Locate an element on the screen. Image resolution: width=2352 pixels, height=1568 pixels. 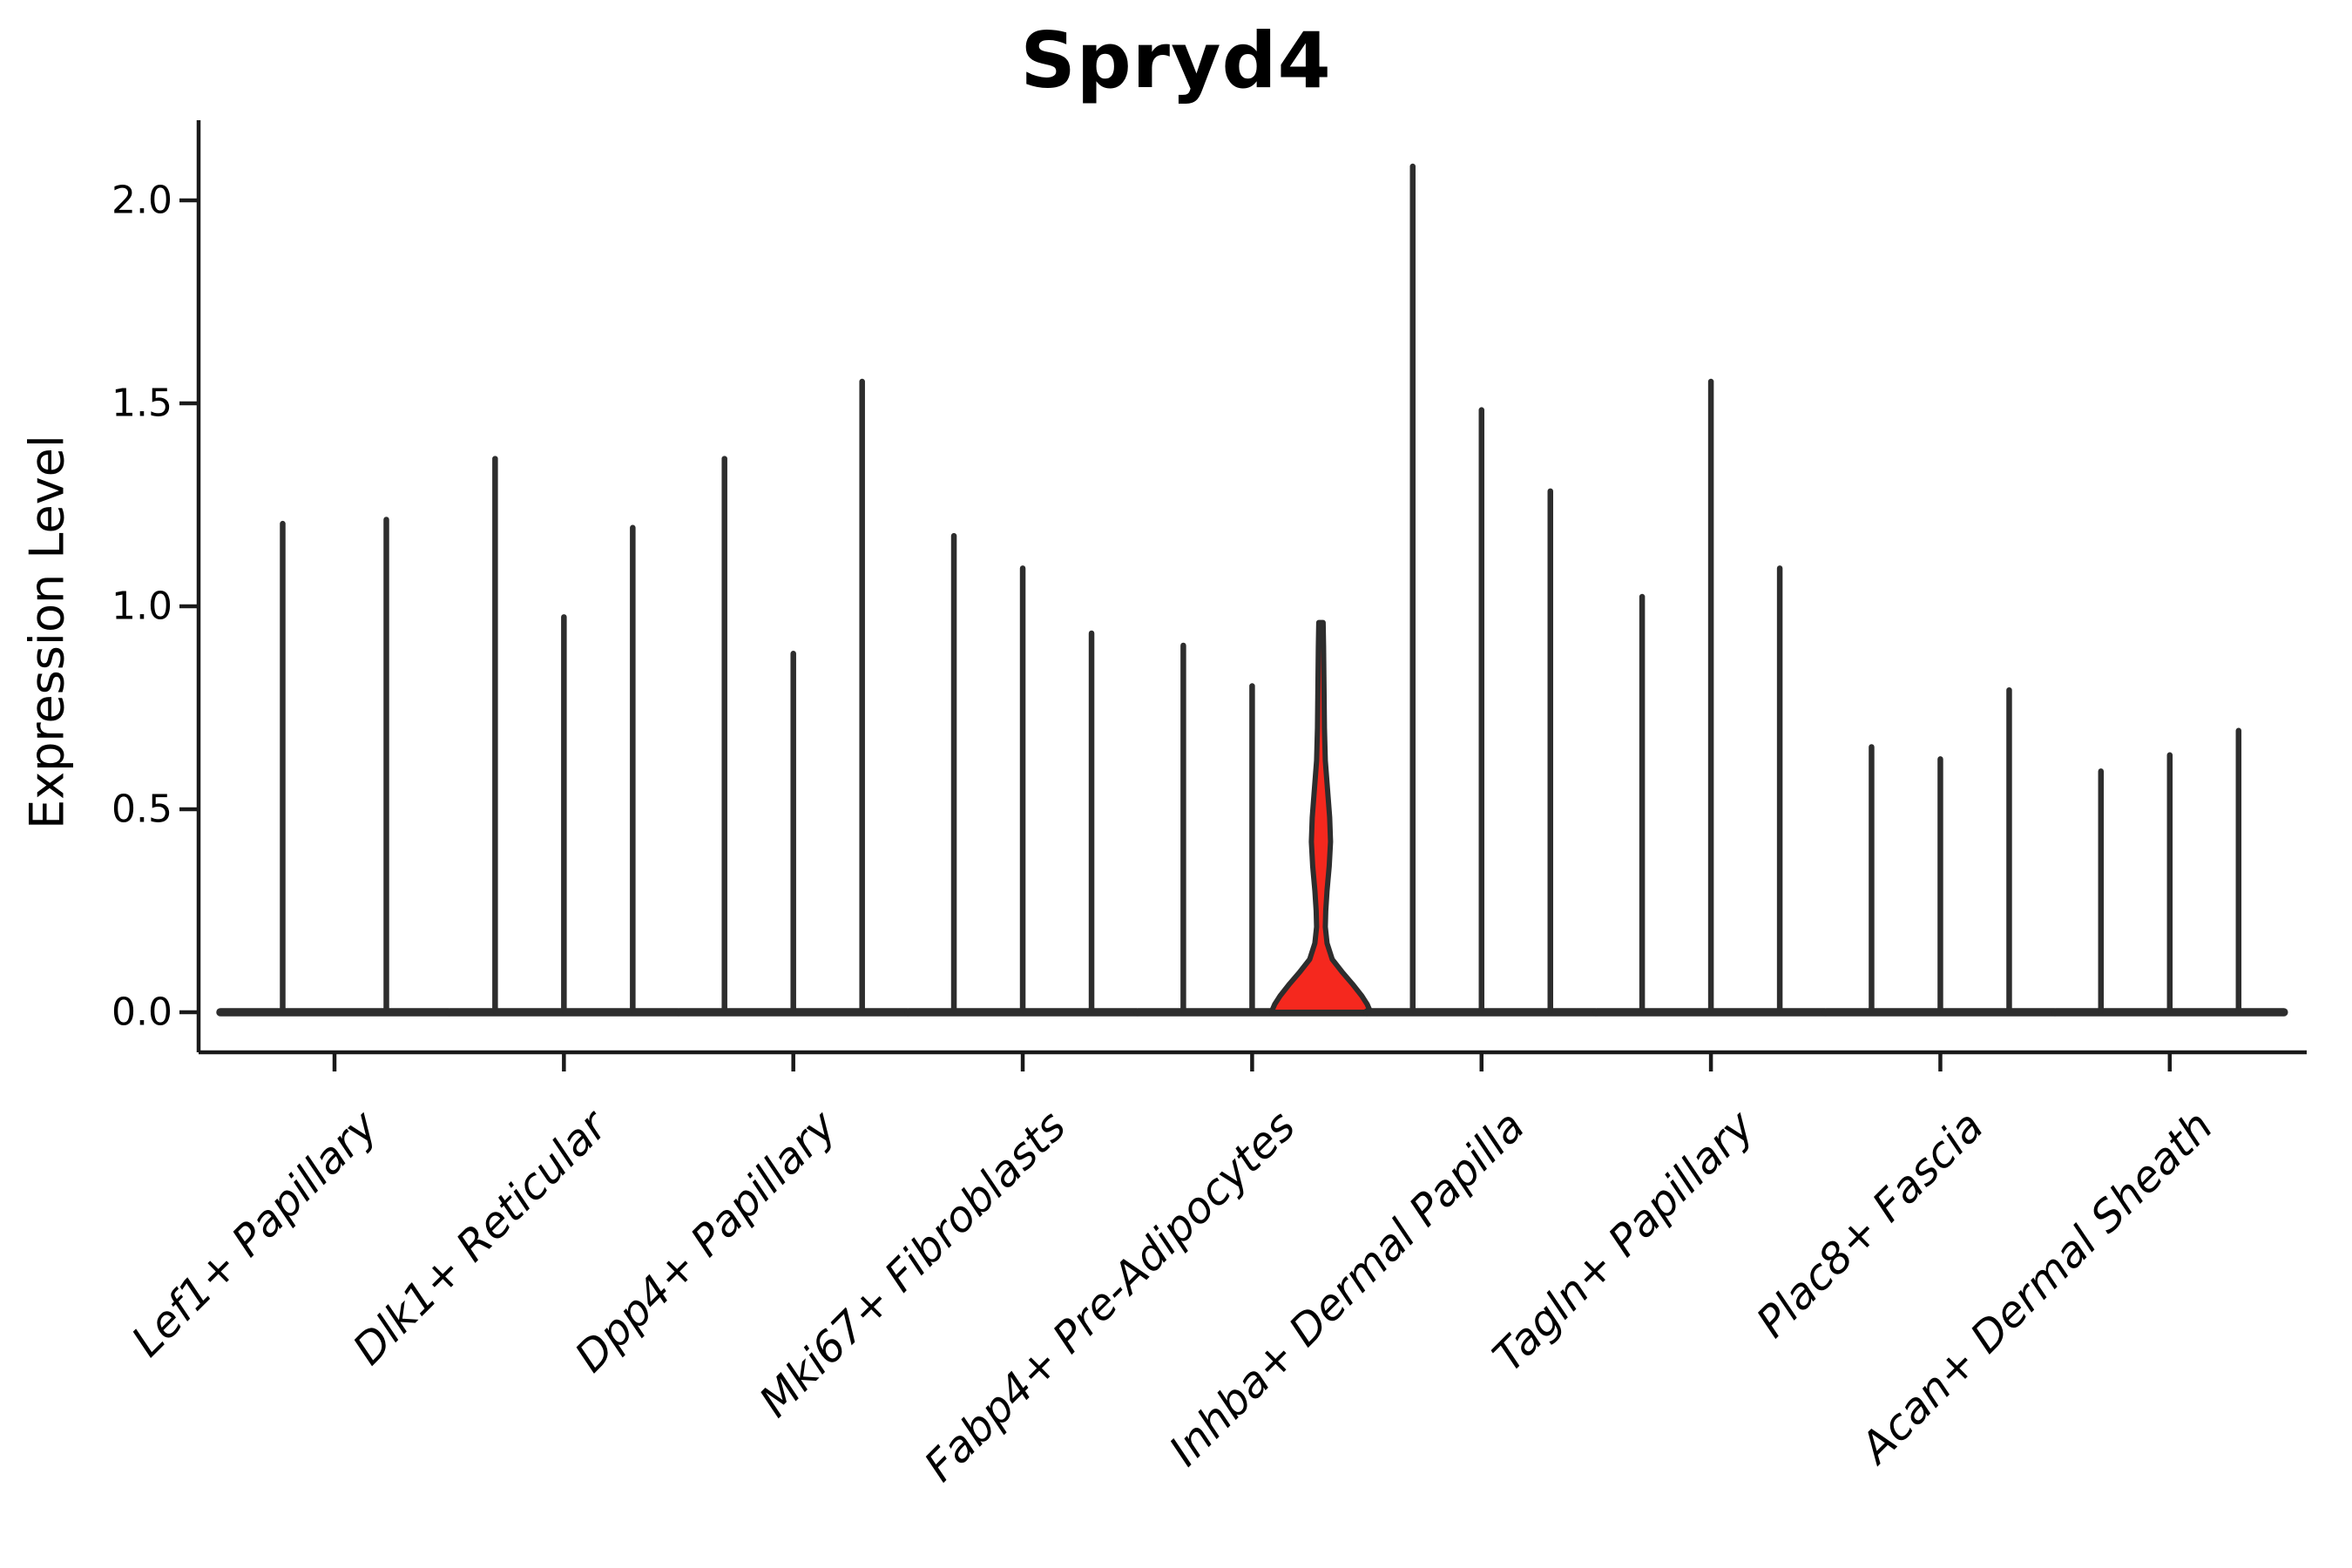
chart-title: Spryd4 is located at coordinates (1176, 61).